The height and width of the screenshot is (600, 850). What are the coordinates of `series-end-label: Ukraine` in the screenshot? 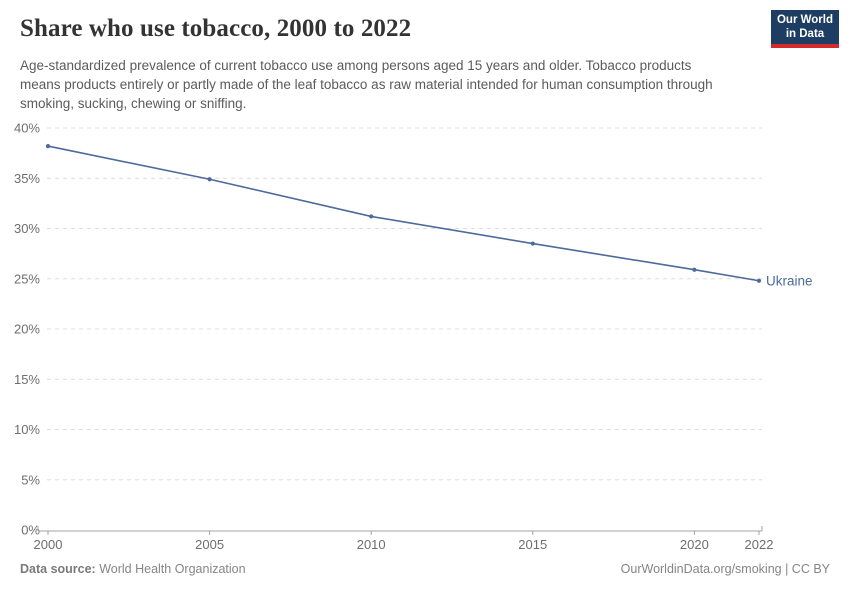 It's located at (789, 280).